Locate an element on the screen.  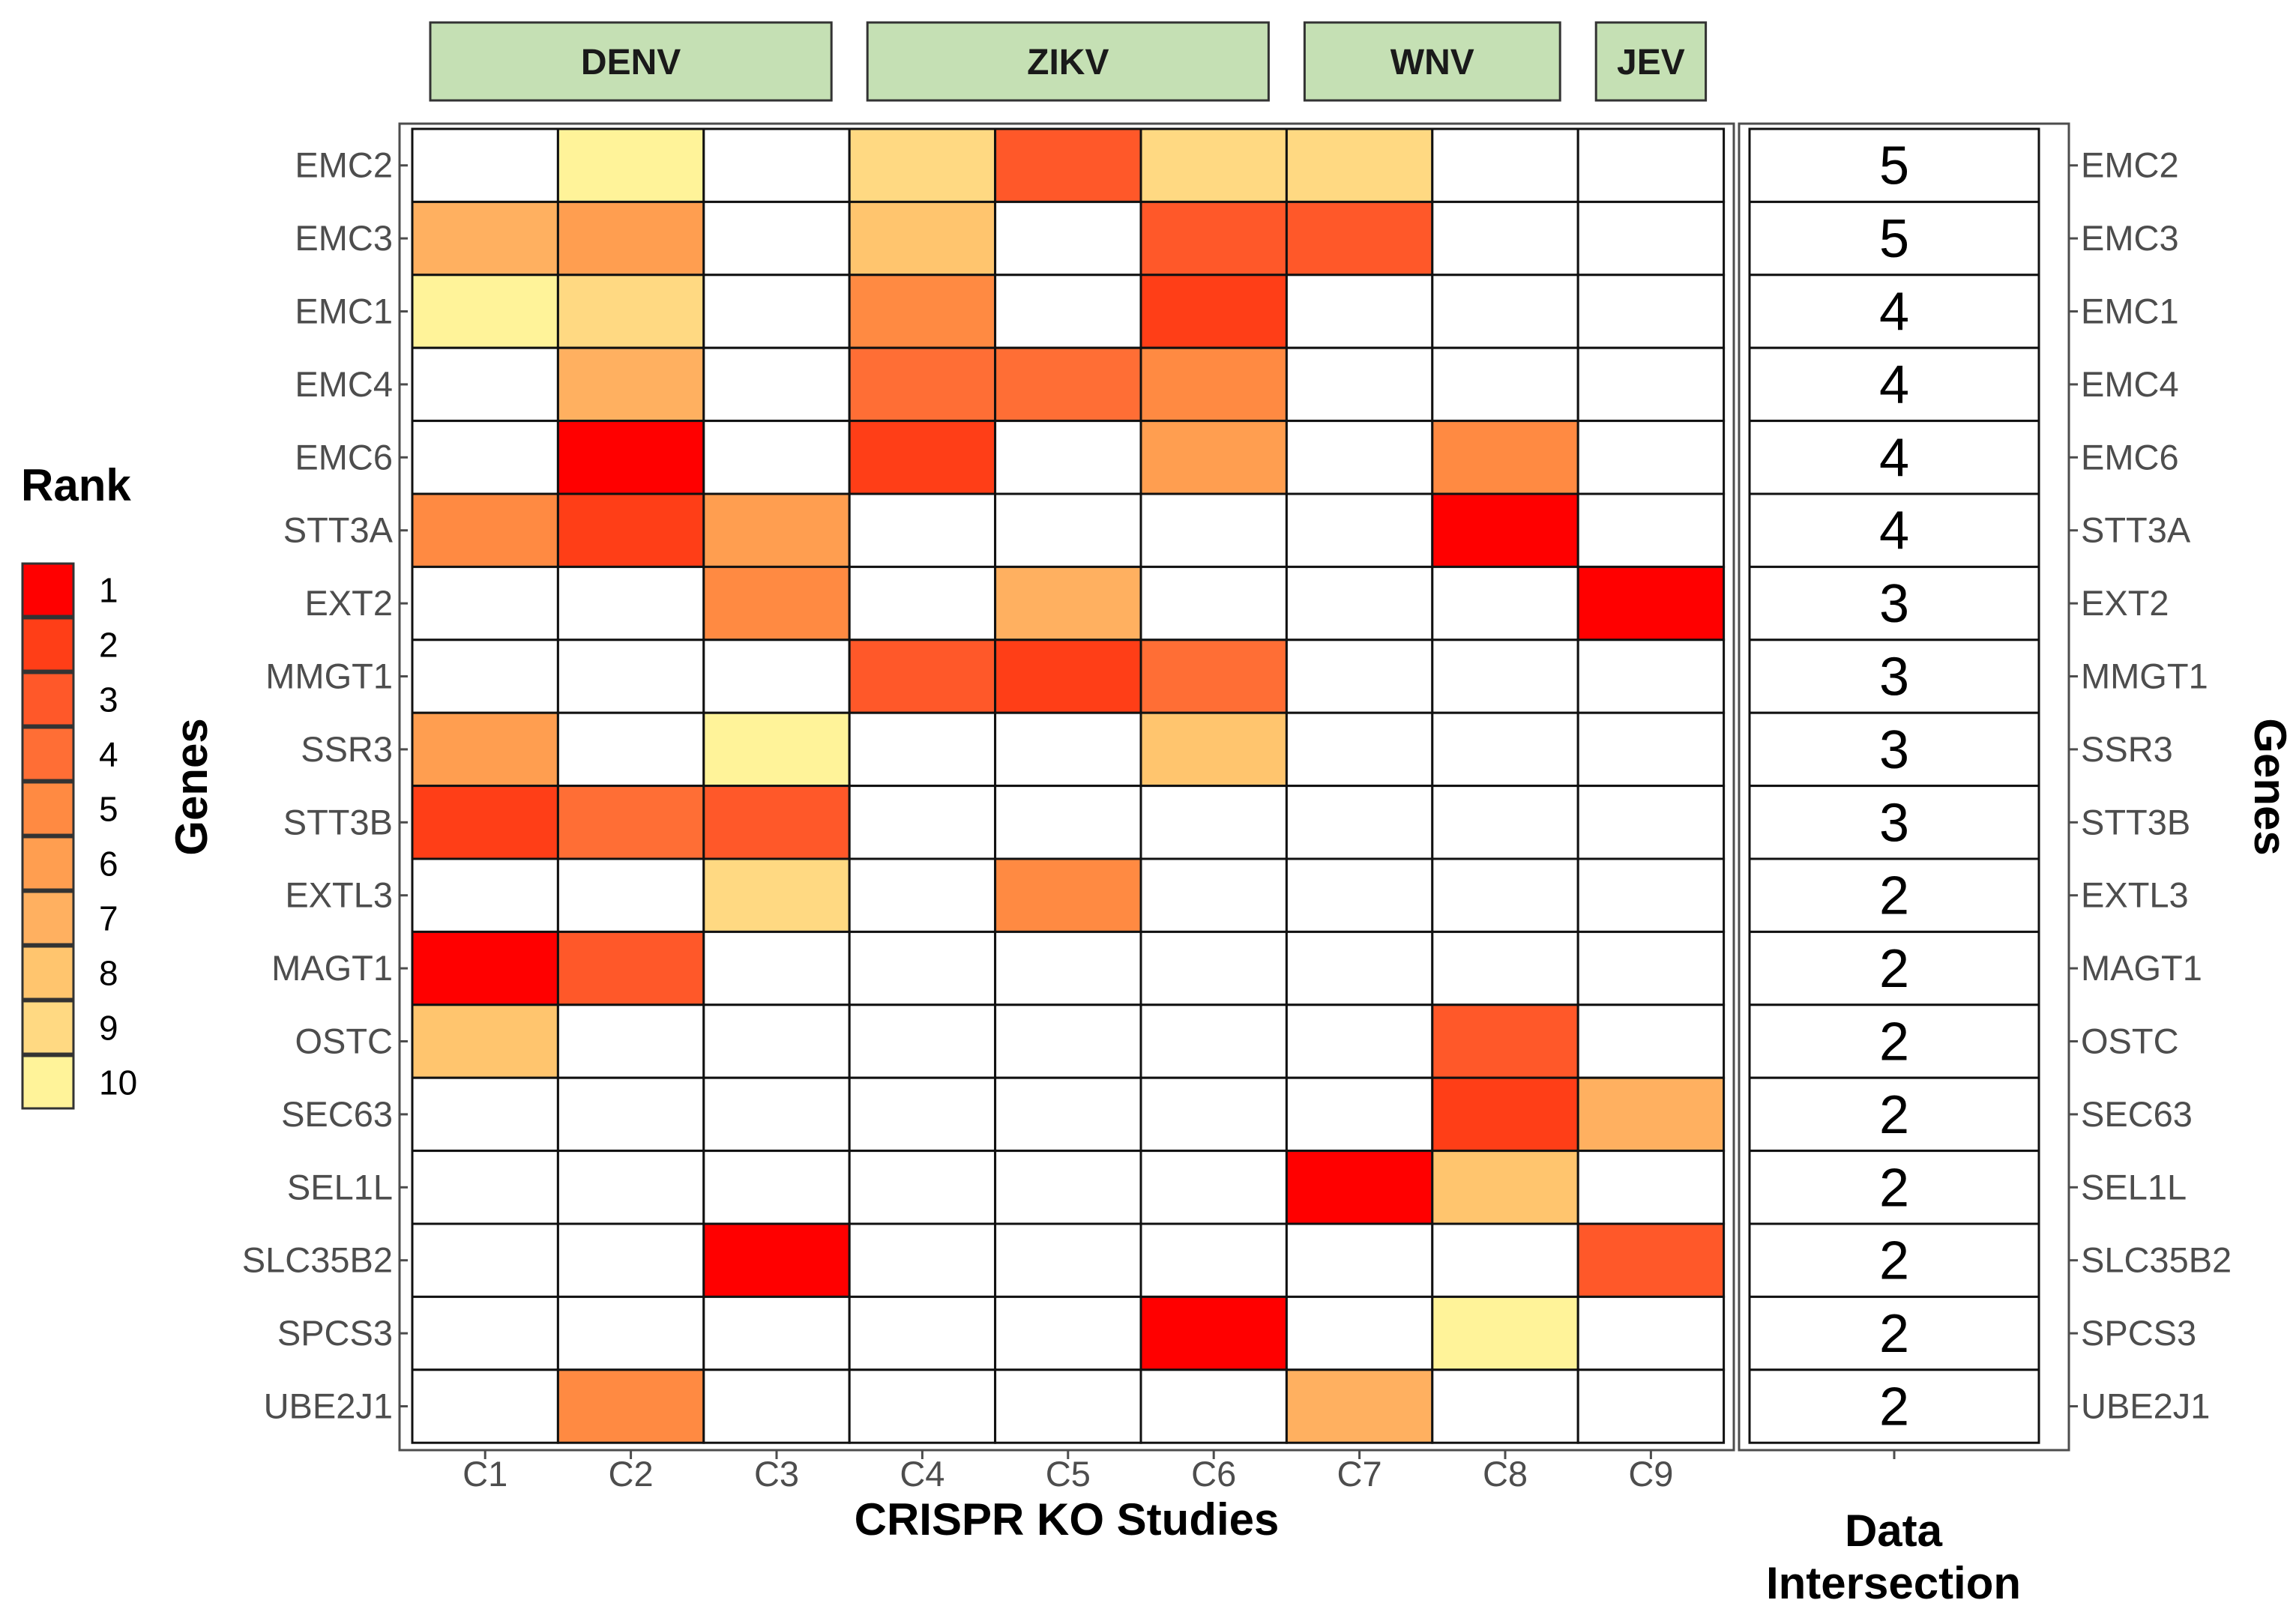
heatmap-cell-sec63-c5 is located at coordinates (1068, 1114).